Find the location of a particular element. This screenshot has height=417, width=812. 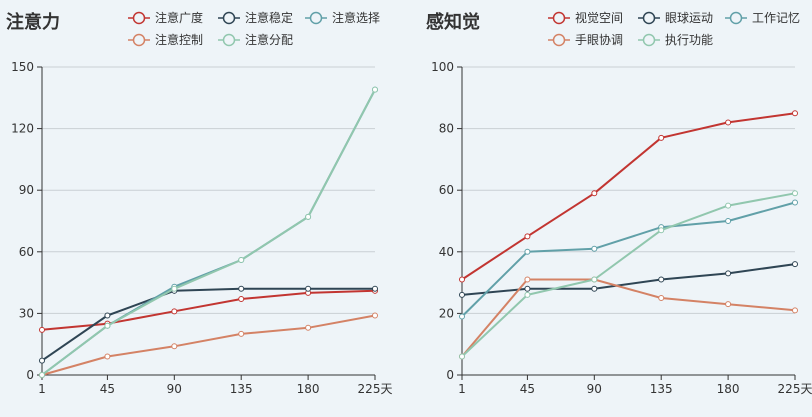

legend-label: 注意广度 is located at coordinates (179, 17).